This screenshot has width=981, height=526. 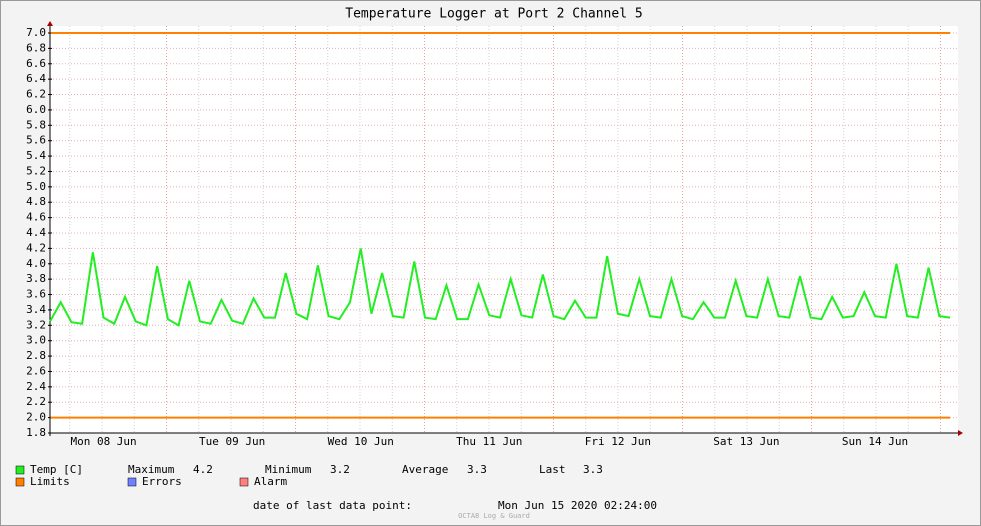 I want to click on footer-value: Mon Jun 15 2020 02:24:00, so click(x=577, y=505).